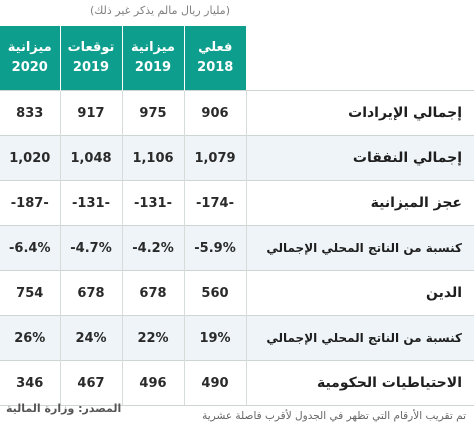 This screenshot has width=474, height=434. Describe the element at coordinates (360, 58) in the screenshot. I see `header-blank` at that location.